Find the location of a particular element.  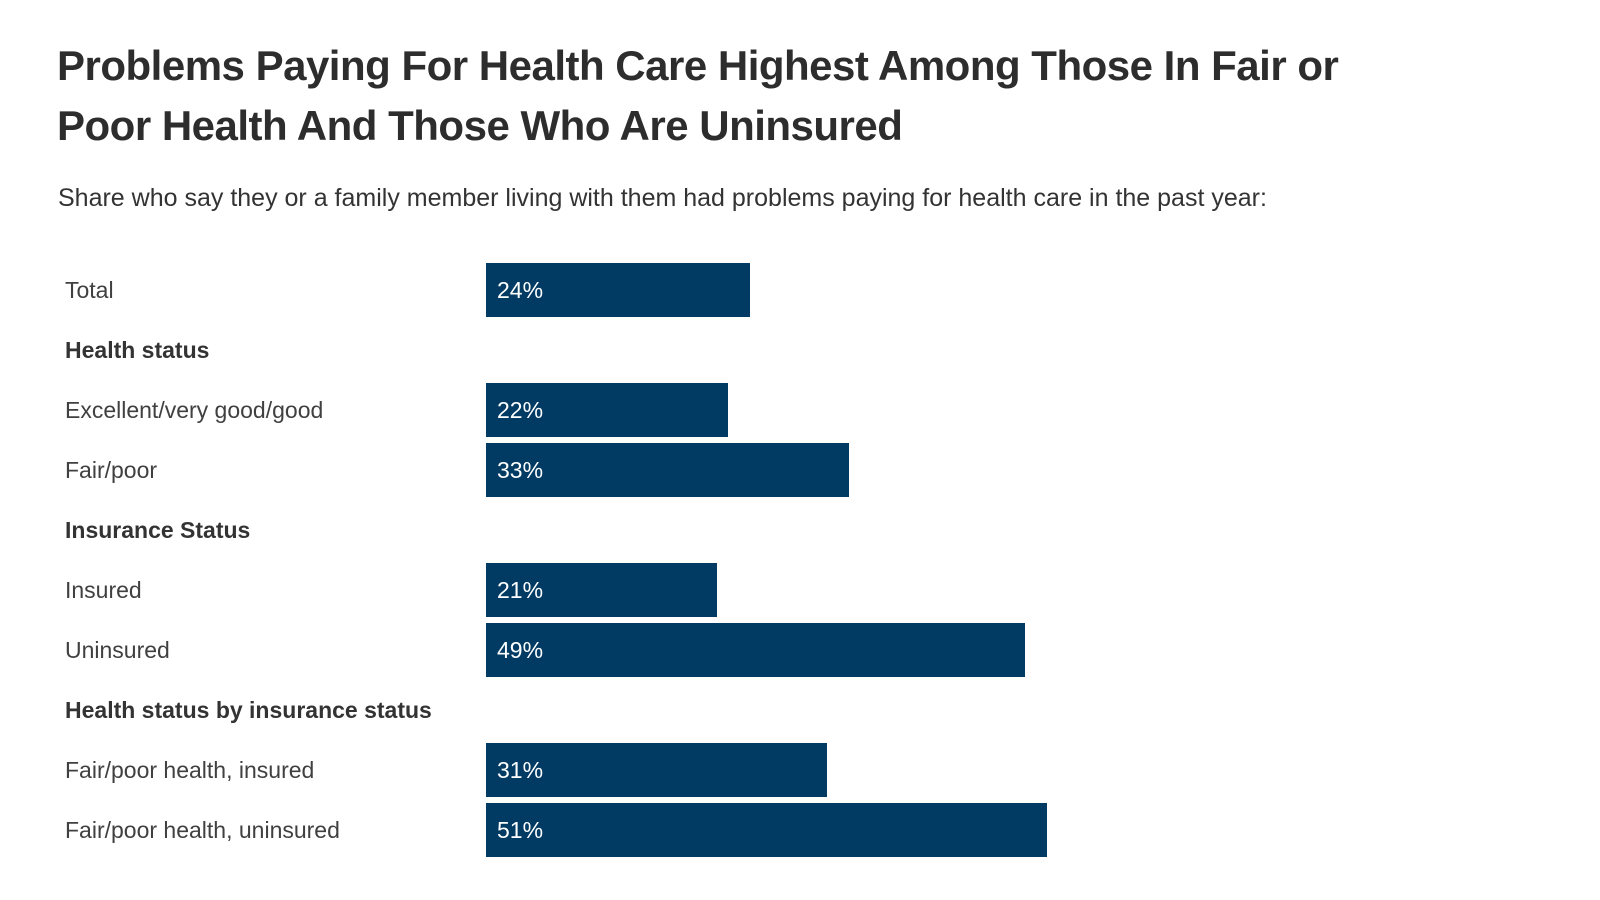

section-header: Insurance Status is located at coordinates (158, 529).